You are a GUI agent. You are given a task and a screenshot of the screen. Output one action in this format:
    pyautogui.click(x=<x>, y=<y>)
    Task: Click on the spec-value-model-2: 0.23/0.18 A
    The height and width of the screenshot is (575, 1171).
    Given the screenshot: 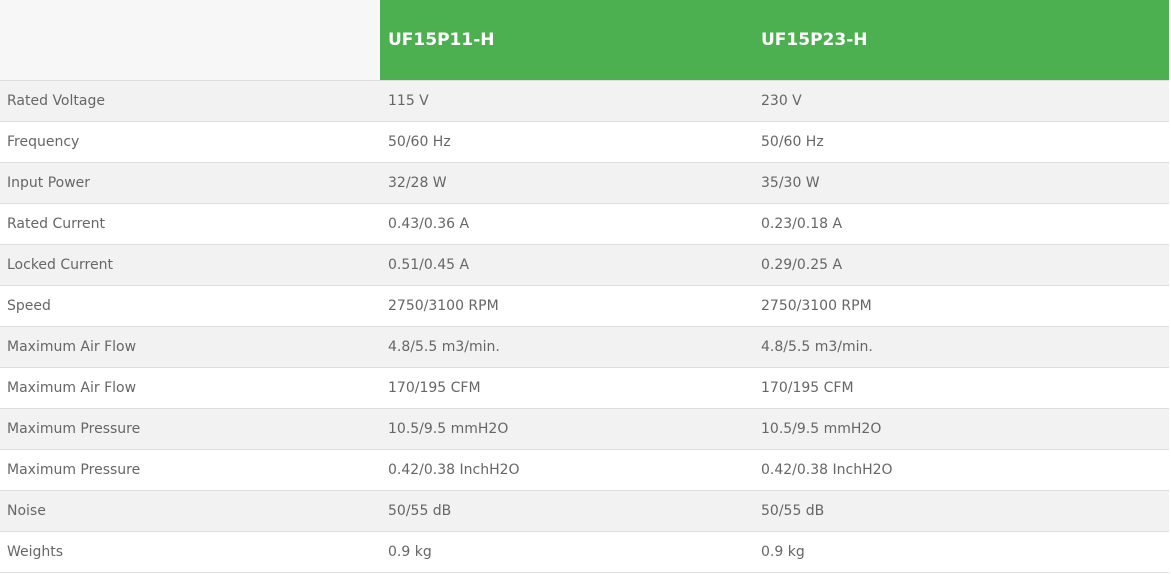 What is the action you would take?
    pyautogui.click(x=961, y=224)
    